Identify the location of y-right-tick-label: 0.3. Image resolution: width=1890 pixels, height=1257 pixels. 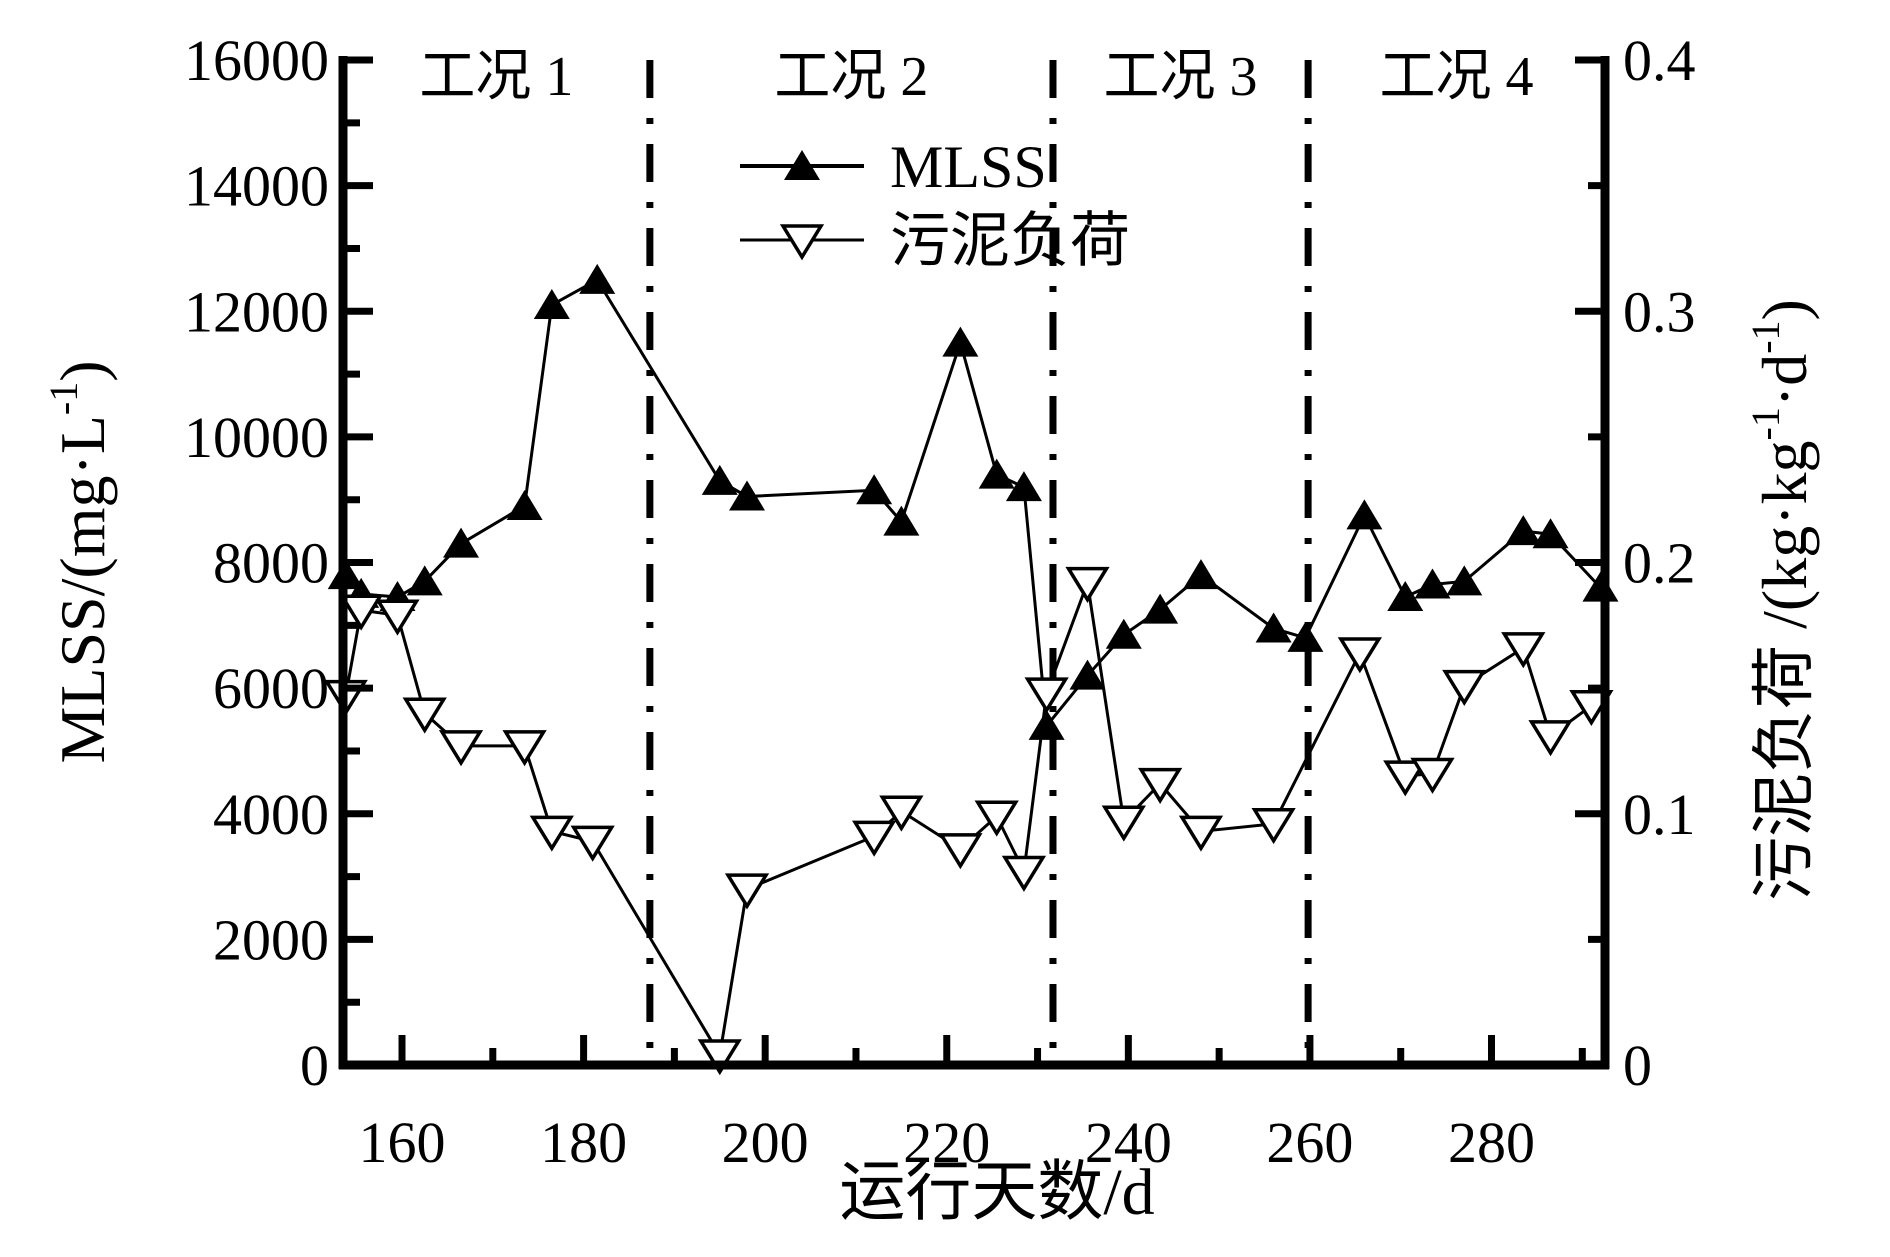
(1659, 311).